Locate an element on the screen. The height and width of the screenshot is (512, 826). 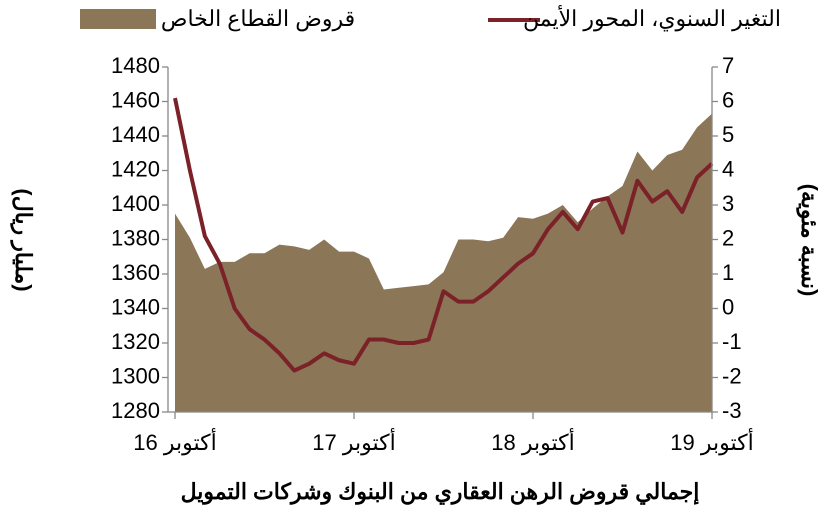
x-tick-label: أكتوبر 16 is located at coordinates (174, 441).